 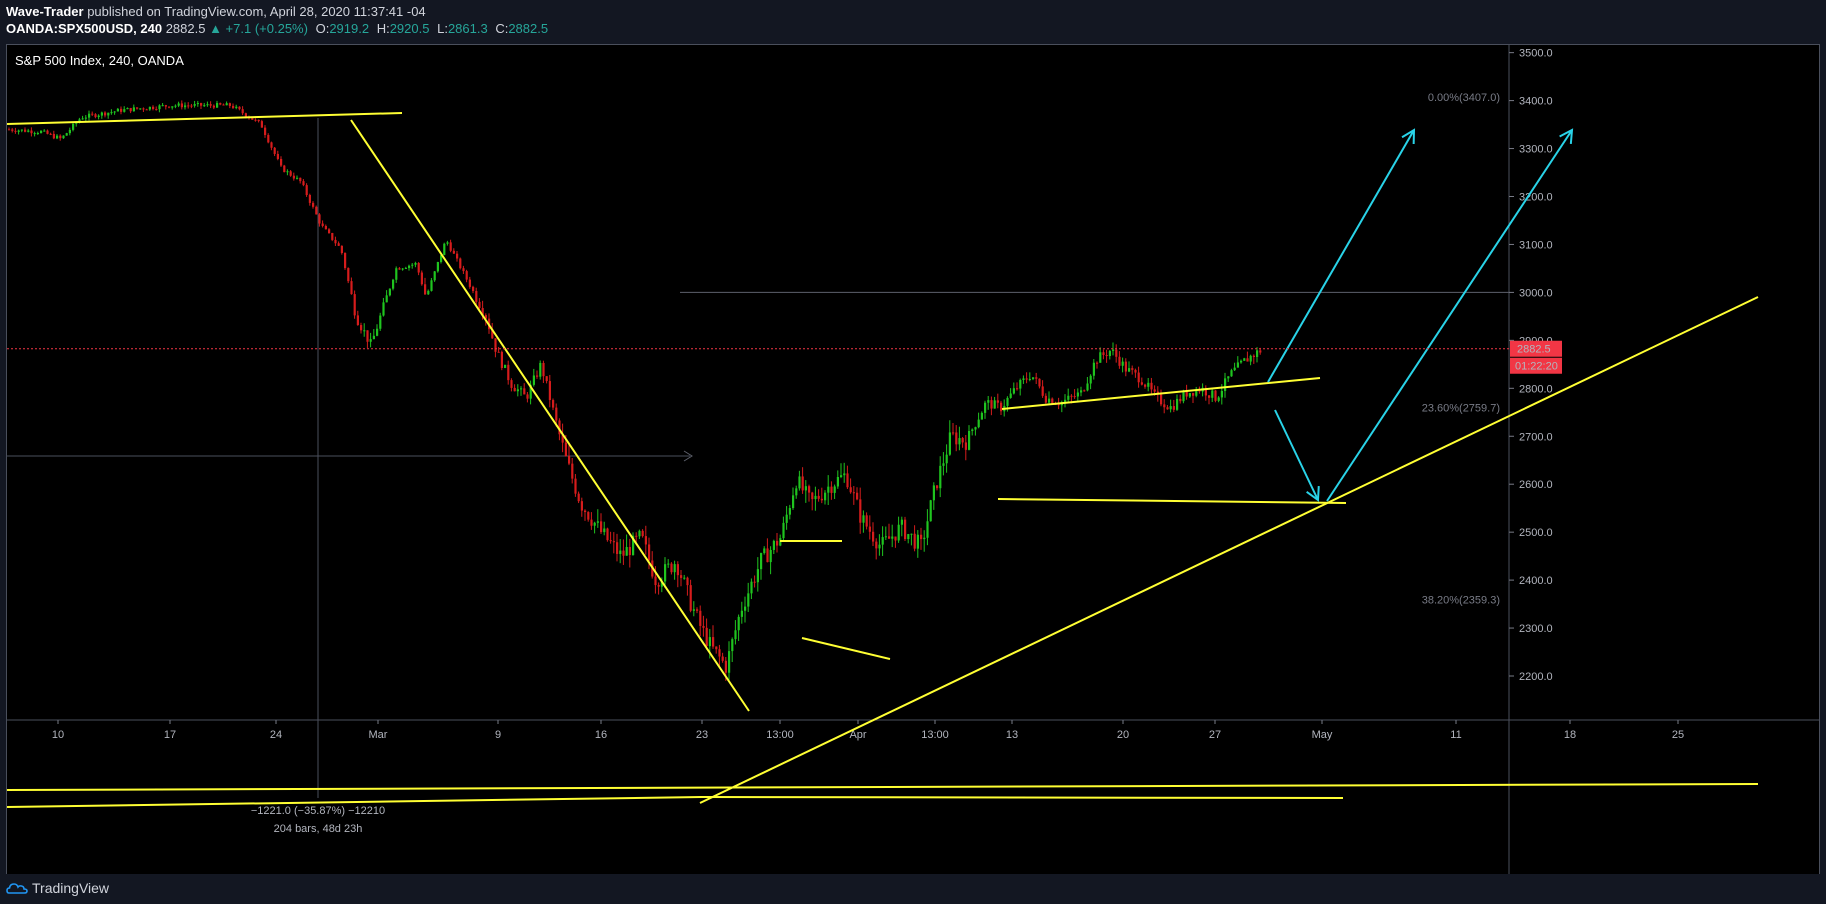 What do you see at coordinates (409, 28) in the screenshot?
I see `high-value: 2920.5` at bounding box center [409, 28].